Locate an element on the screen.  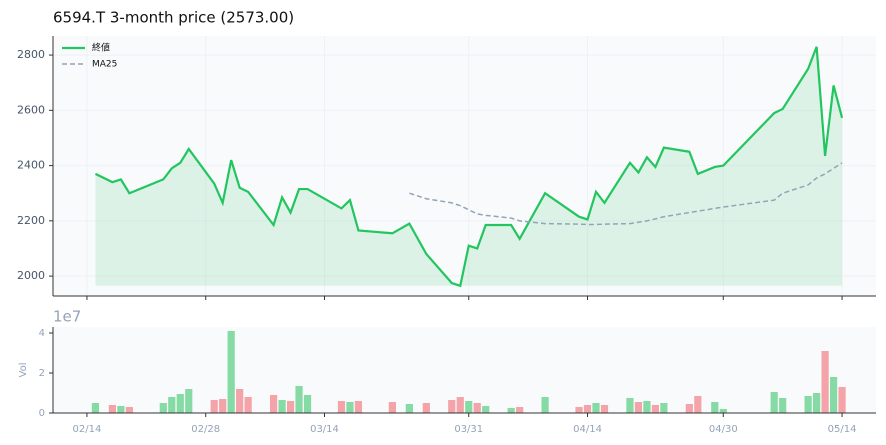
legend-label: 終値 is located at coordinates (101, 48).